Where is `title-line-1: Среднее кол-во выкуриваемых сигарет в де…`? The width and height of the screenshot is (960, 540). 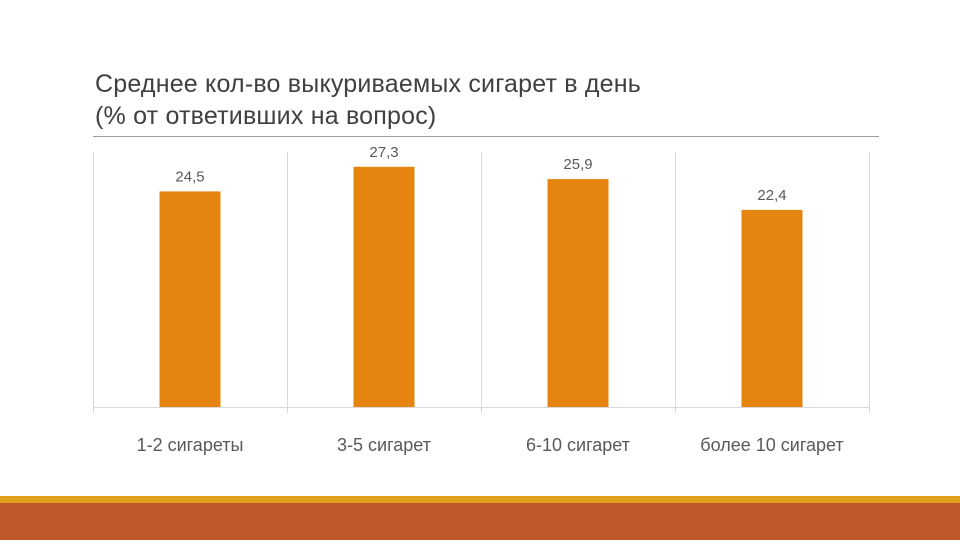
title-line-1: Среднее кол-во выкуриваемых сигарет в де… is located at coordinates (368, 84).